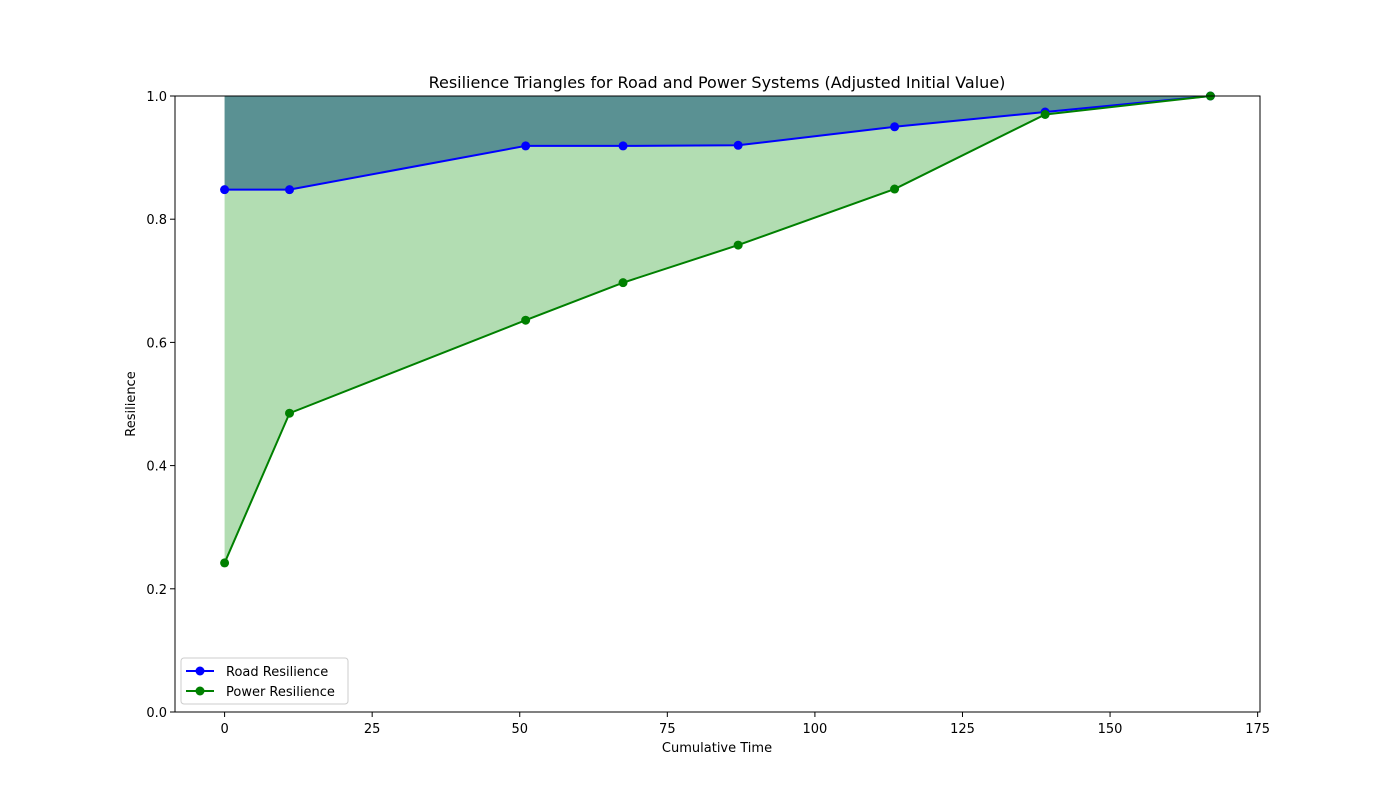 This screenshot has height=804, width=1400. What do you see at coordinates (156, 713) in the screenshot?
I see `y-tick-label: 0.0` at bounding box center [156, 713].